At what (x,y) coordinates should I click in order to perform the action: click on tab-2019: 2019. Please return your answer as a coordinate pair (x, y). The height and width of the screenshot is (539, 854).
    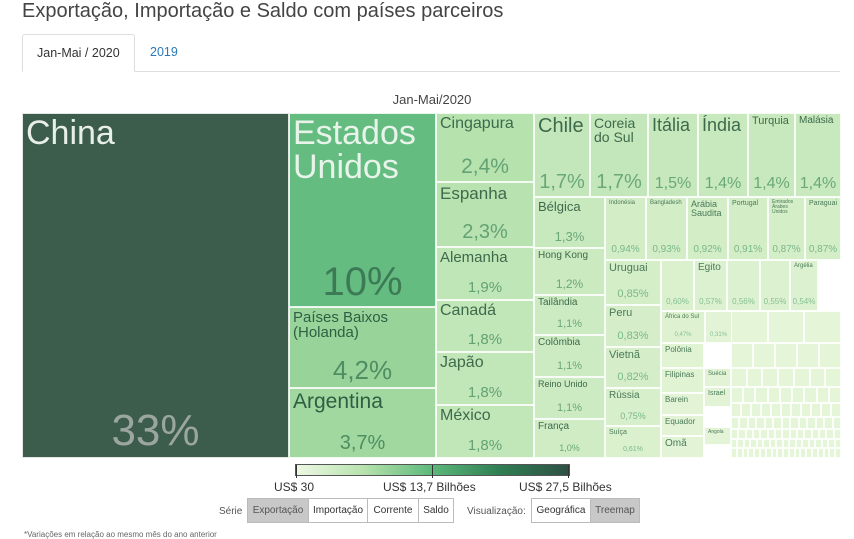
    Looking at the image, I should click on (164, 52).